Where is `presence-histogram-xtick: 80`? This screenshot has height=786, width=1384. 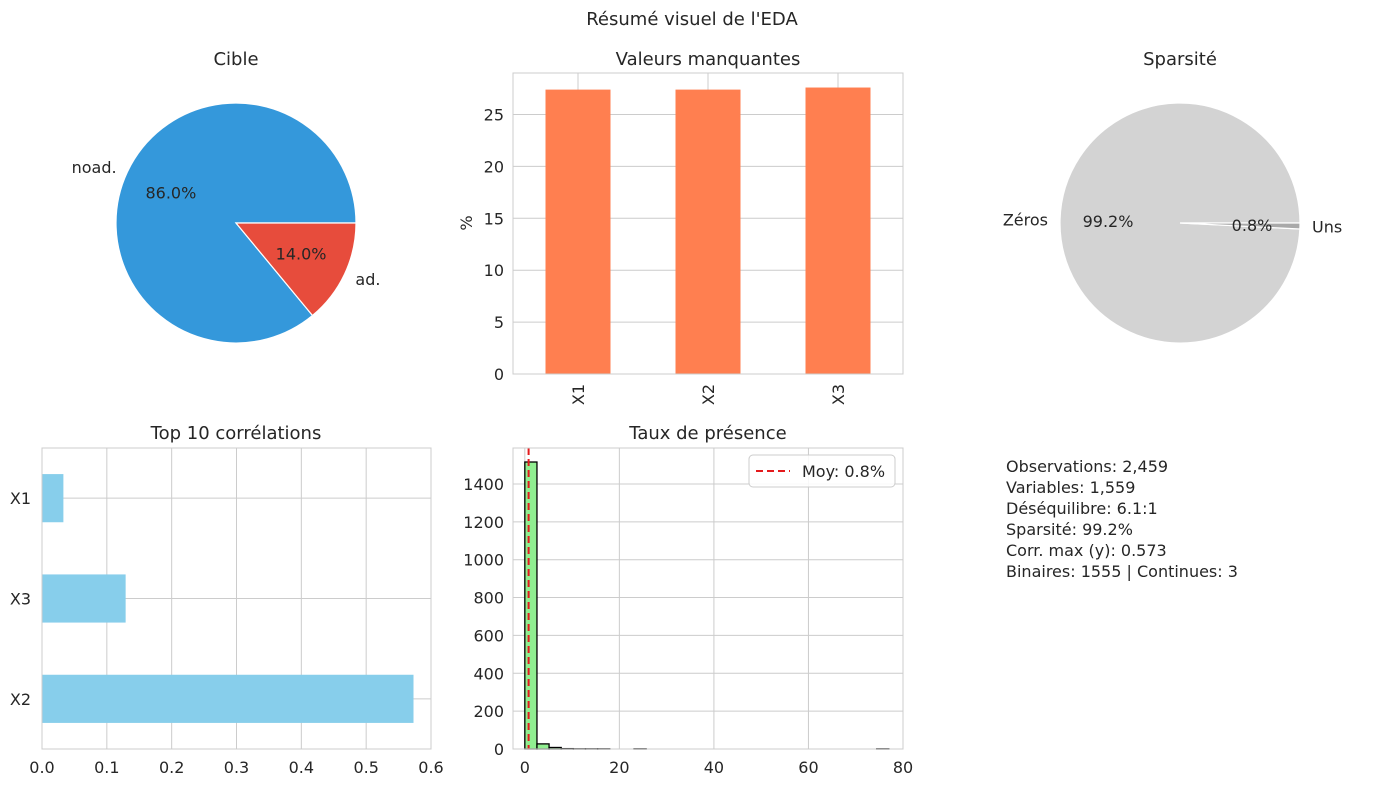 presence-histogram-xtick: 80 is located at coordinates (903, 767).